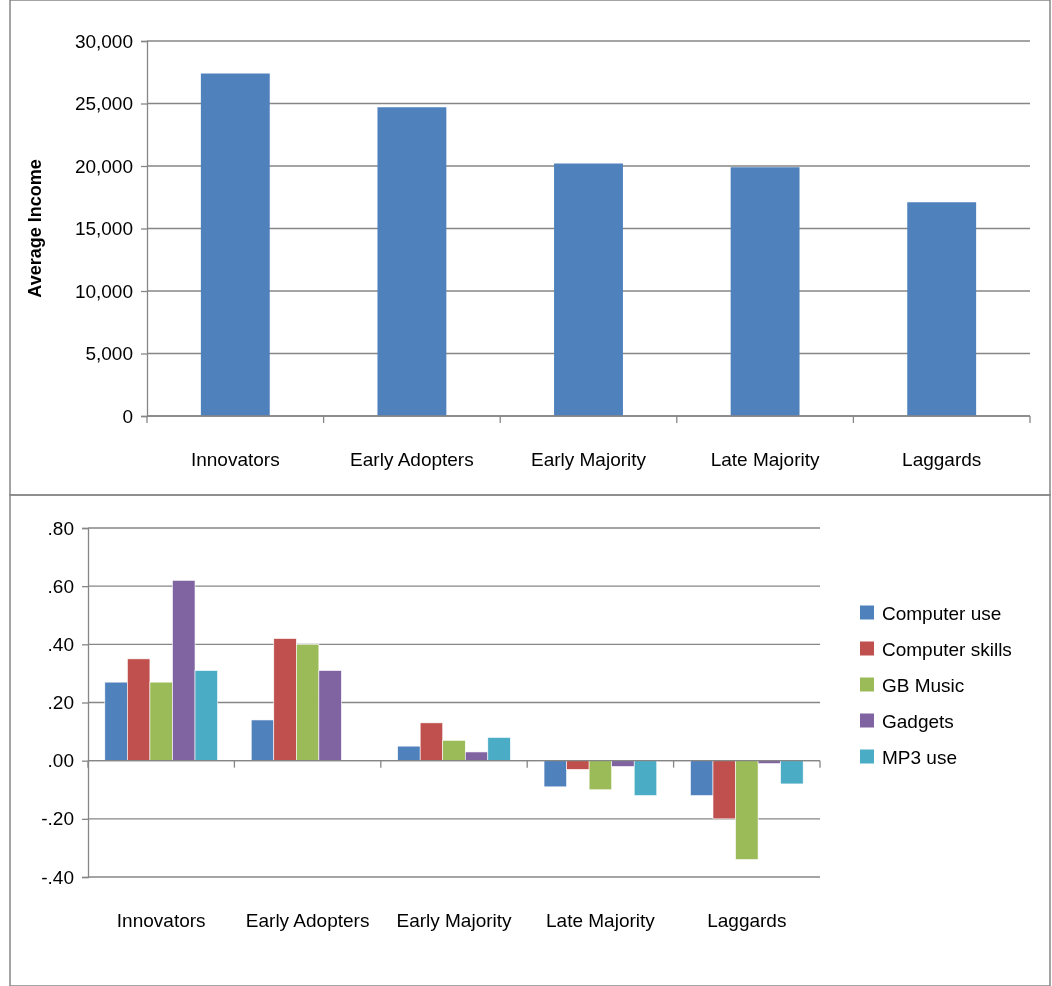  I want to click on y-tick-label: -.40, so click(57, 877).